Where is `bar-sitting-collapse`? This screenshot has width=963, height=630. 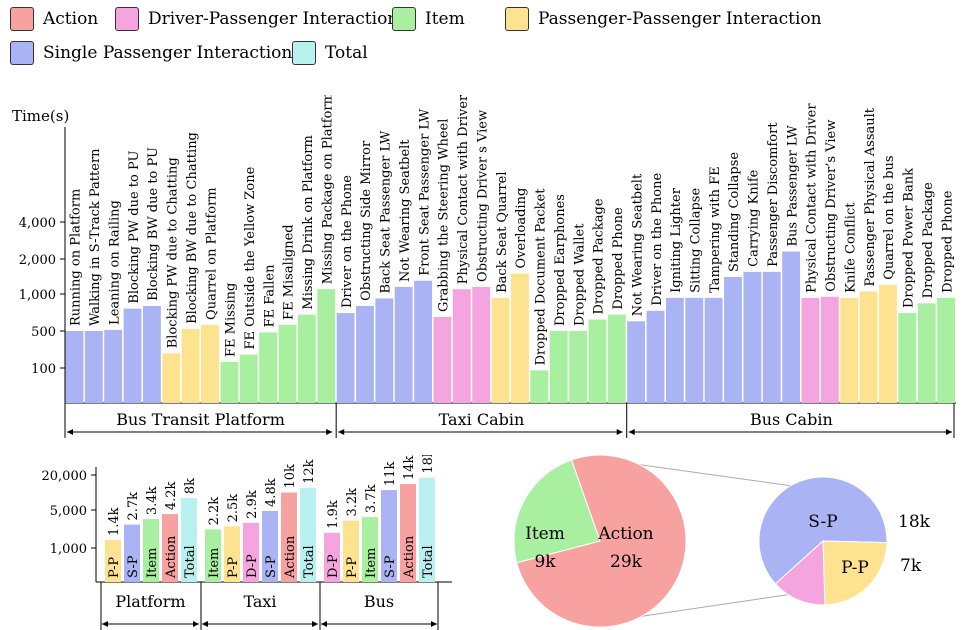 bar-sitting-collapse is located at coordinates (694, 350).